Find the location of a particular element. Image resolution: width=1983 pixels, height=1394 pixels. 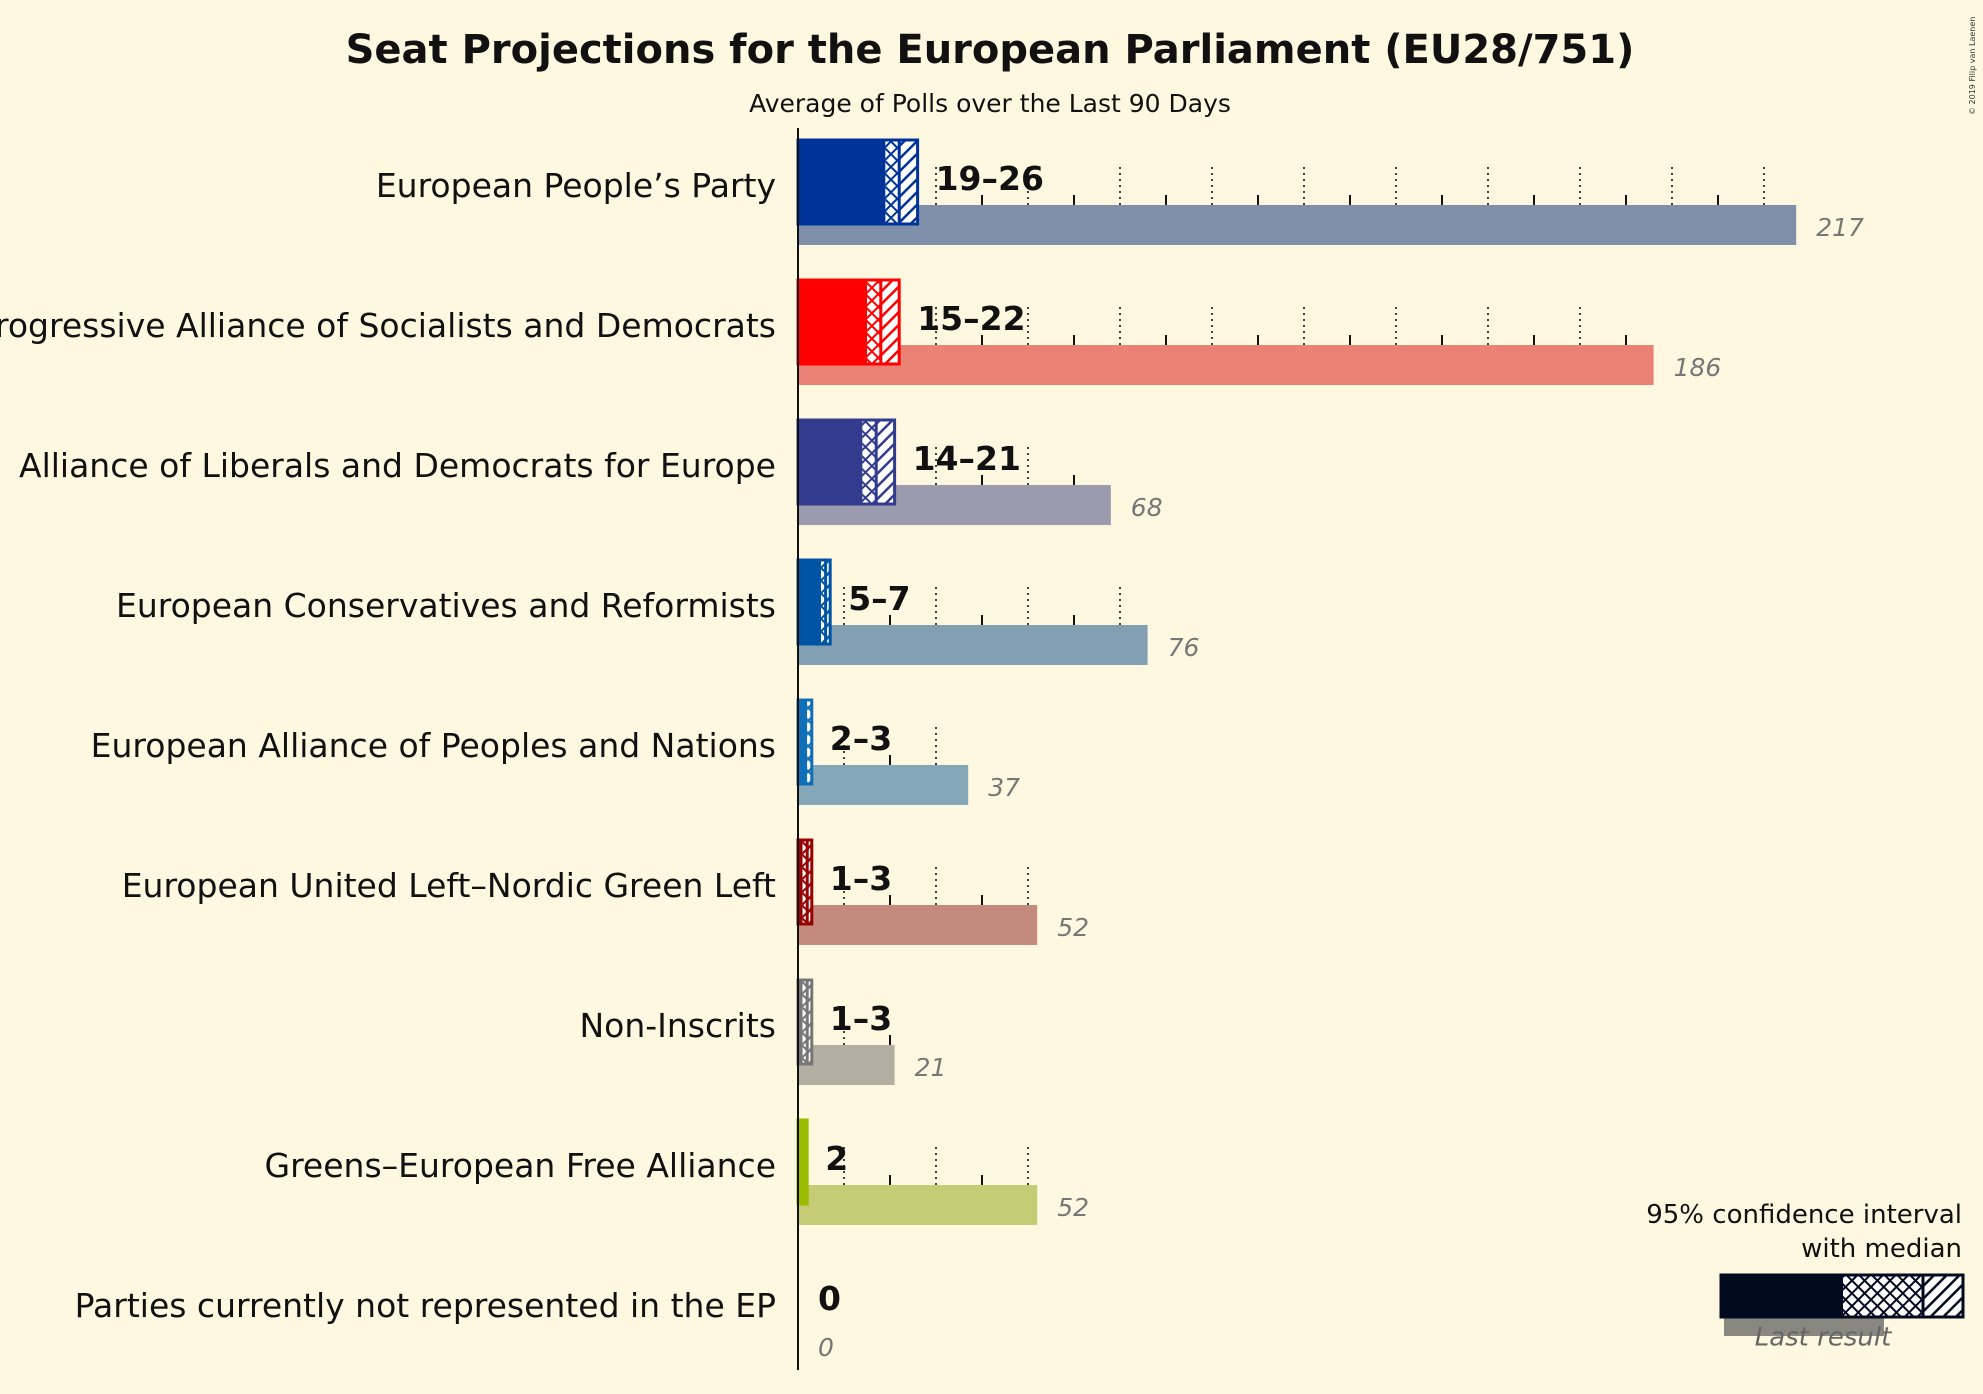

legend-title-line1: 95% confidence interval is located at coordinates (1804, 1215).